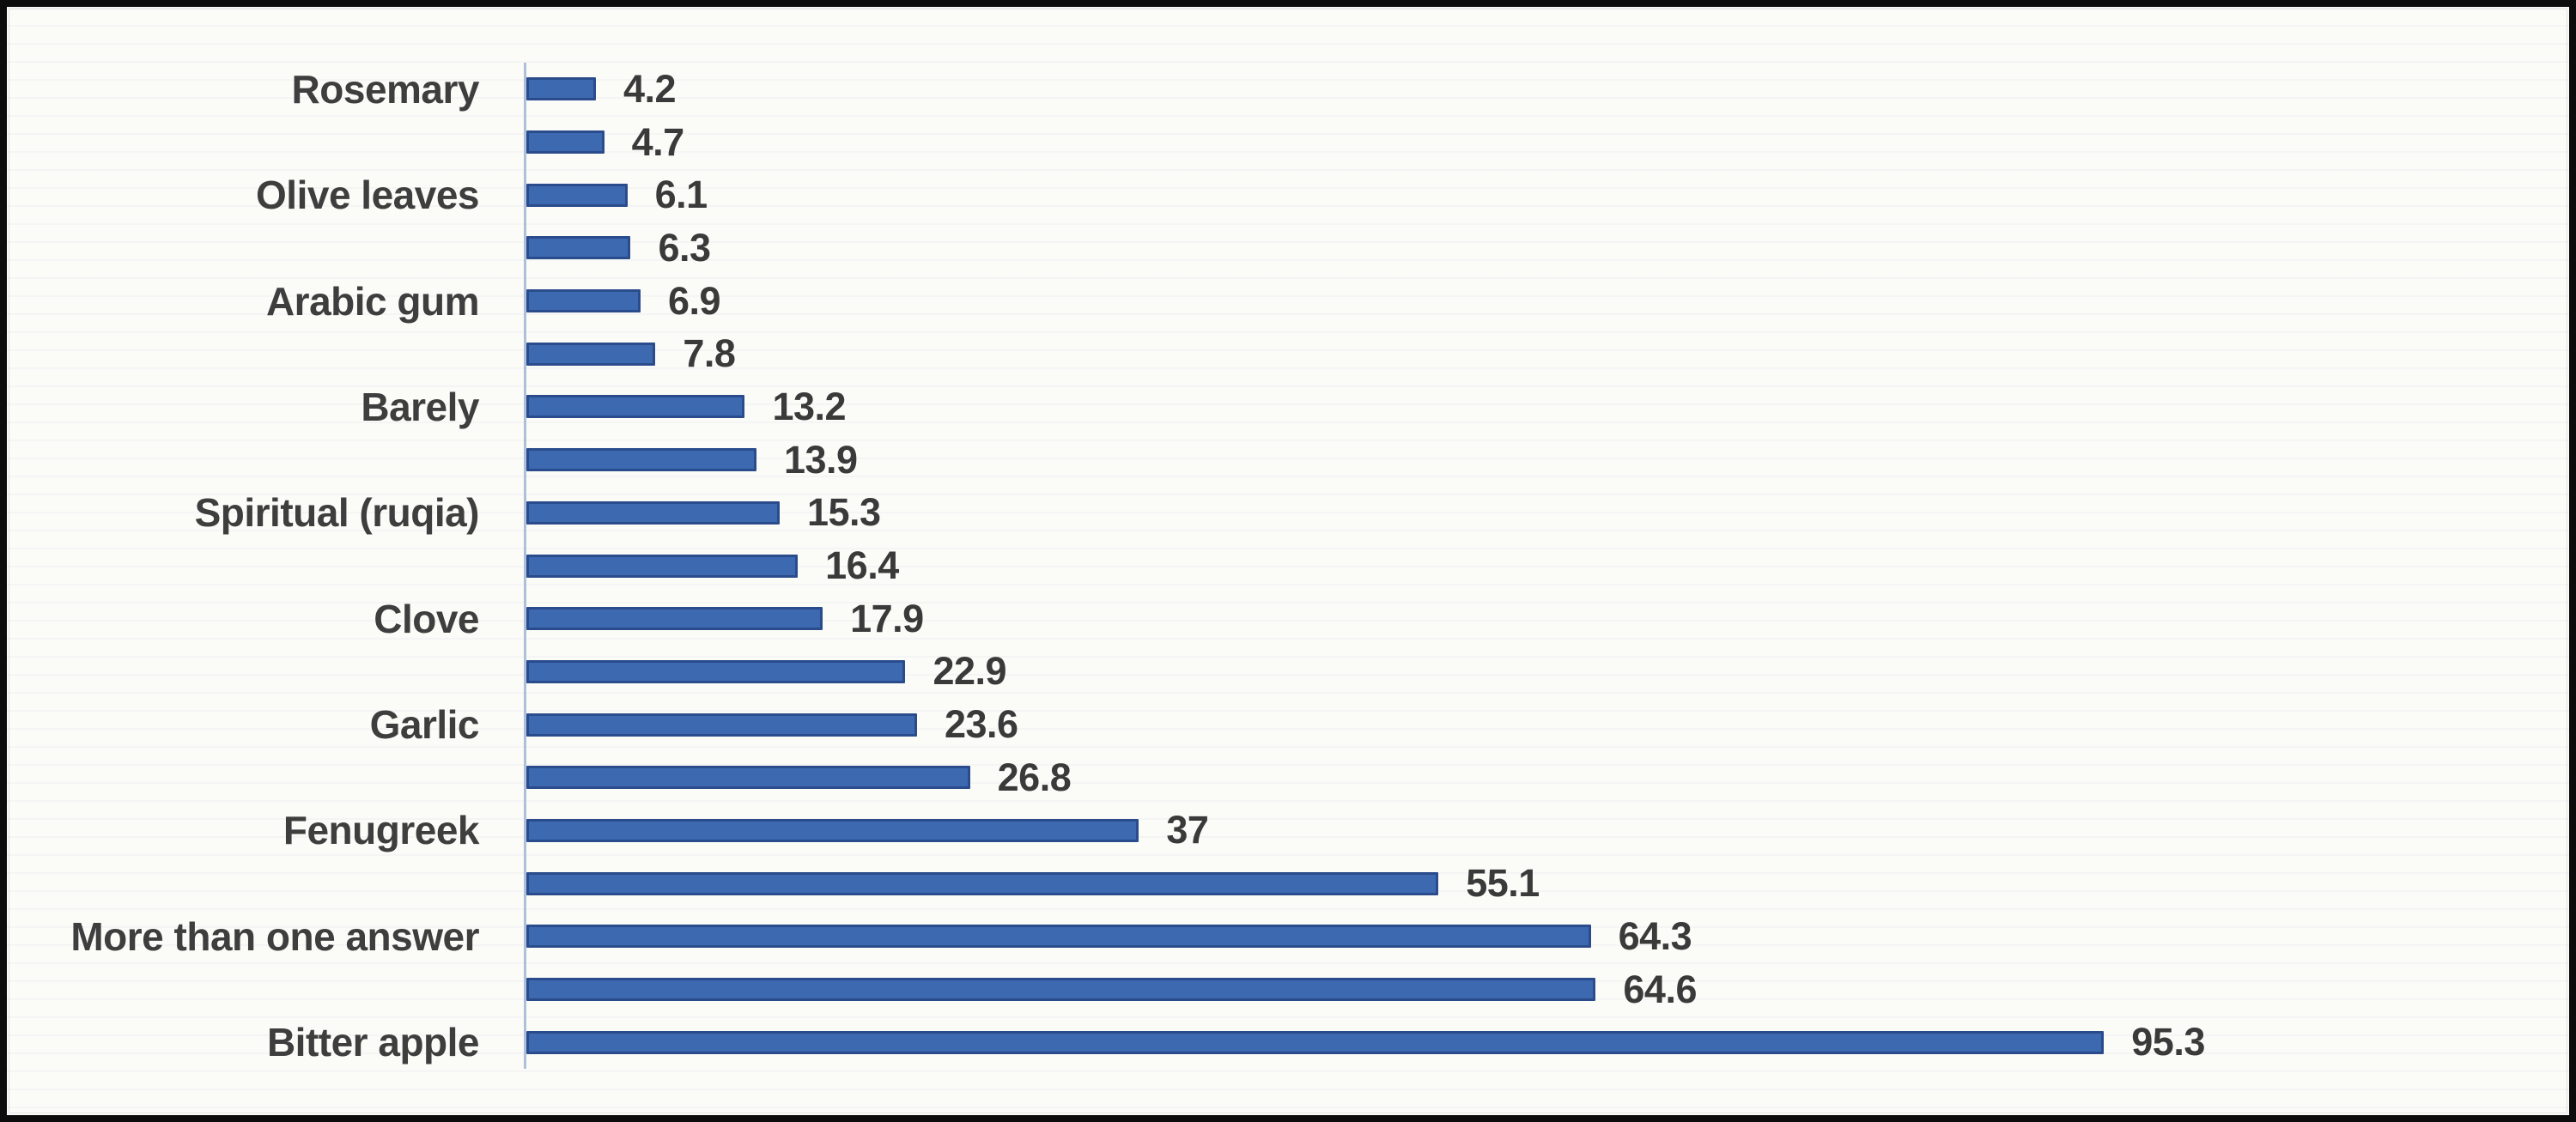 The width and height of the screenshot is (2576, 1122). I want to click on bar-row: 64.6, so click(1288, 989).